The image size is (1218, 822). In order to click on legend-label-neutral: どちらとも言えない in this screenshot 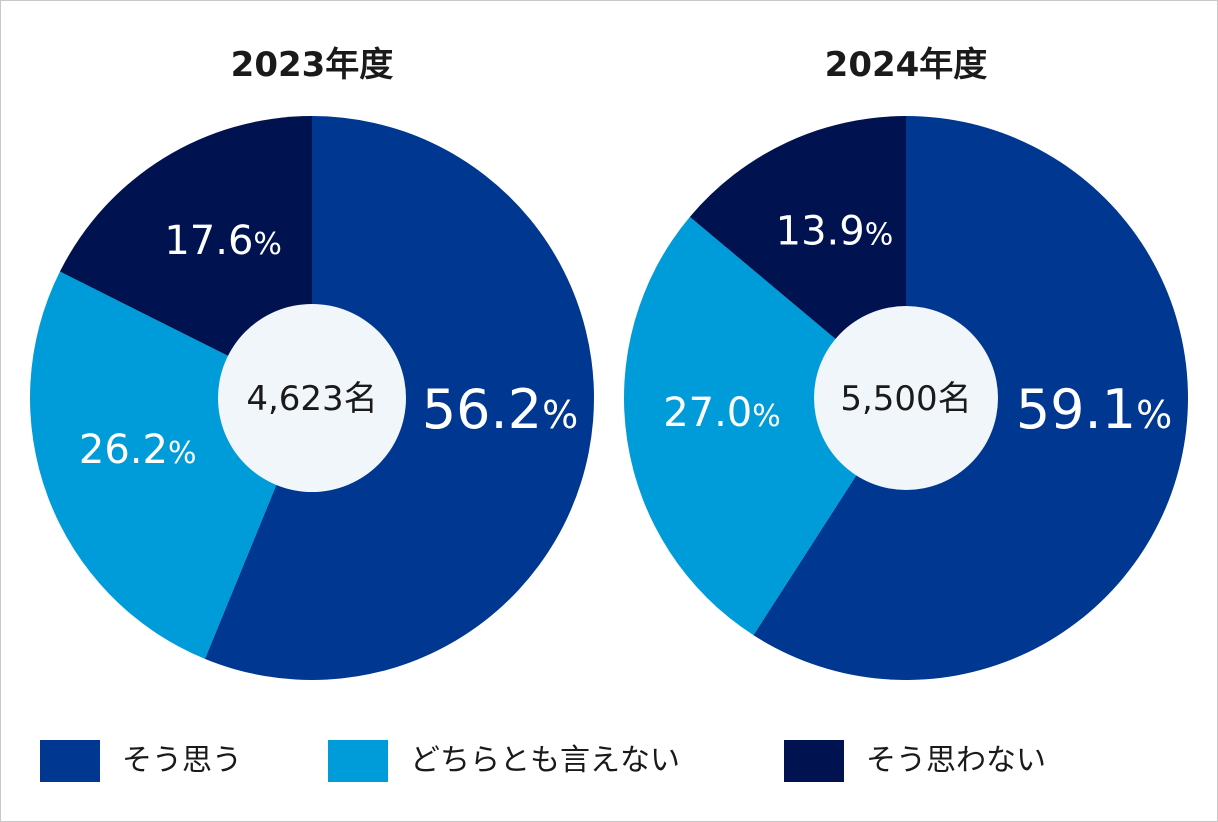, I will do `click(545, 760)`.